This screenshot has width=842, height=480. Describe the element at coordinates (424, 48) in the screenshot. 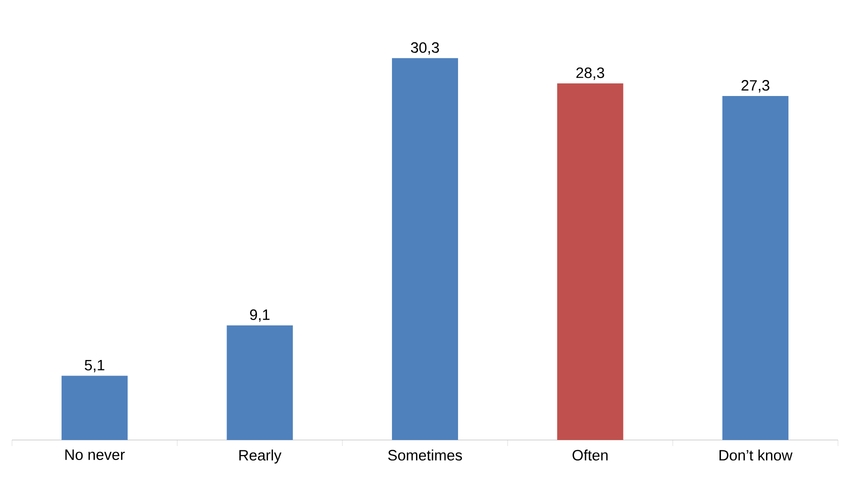

I see `data-label: 30,3` at that location.